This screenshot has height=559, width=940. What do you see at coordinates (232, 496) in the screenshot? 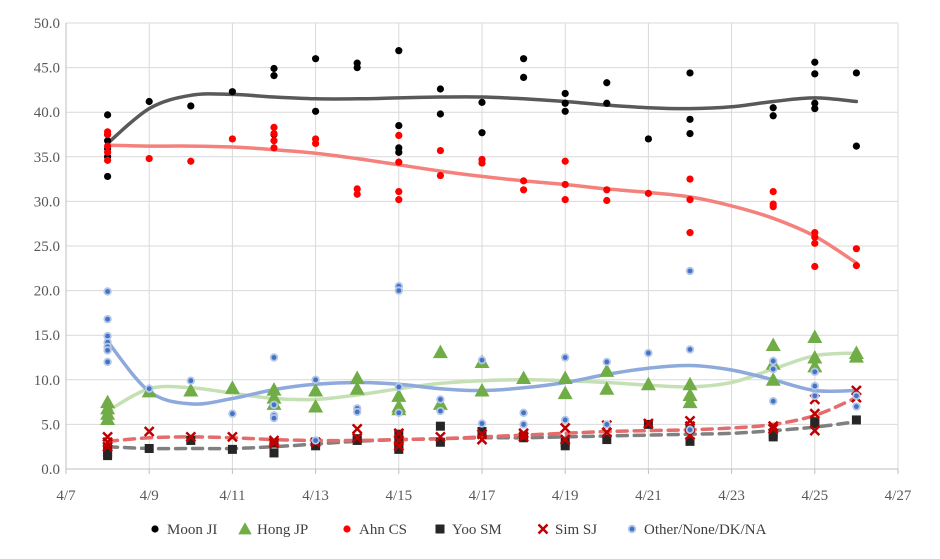
I see `x-tick-label: 4/11` at bounding box center [232, 496].